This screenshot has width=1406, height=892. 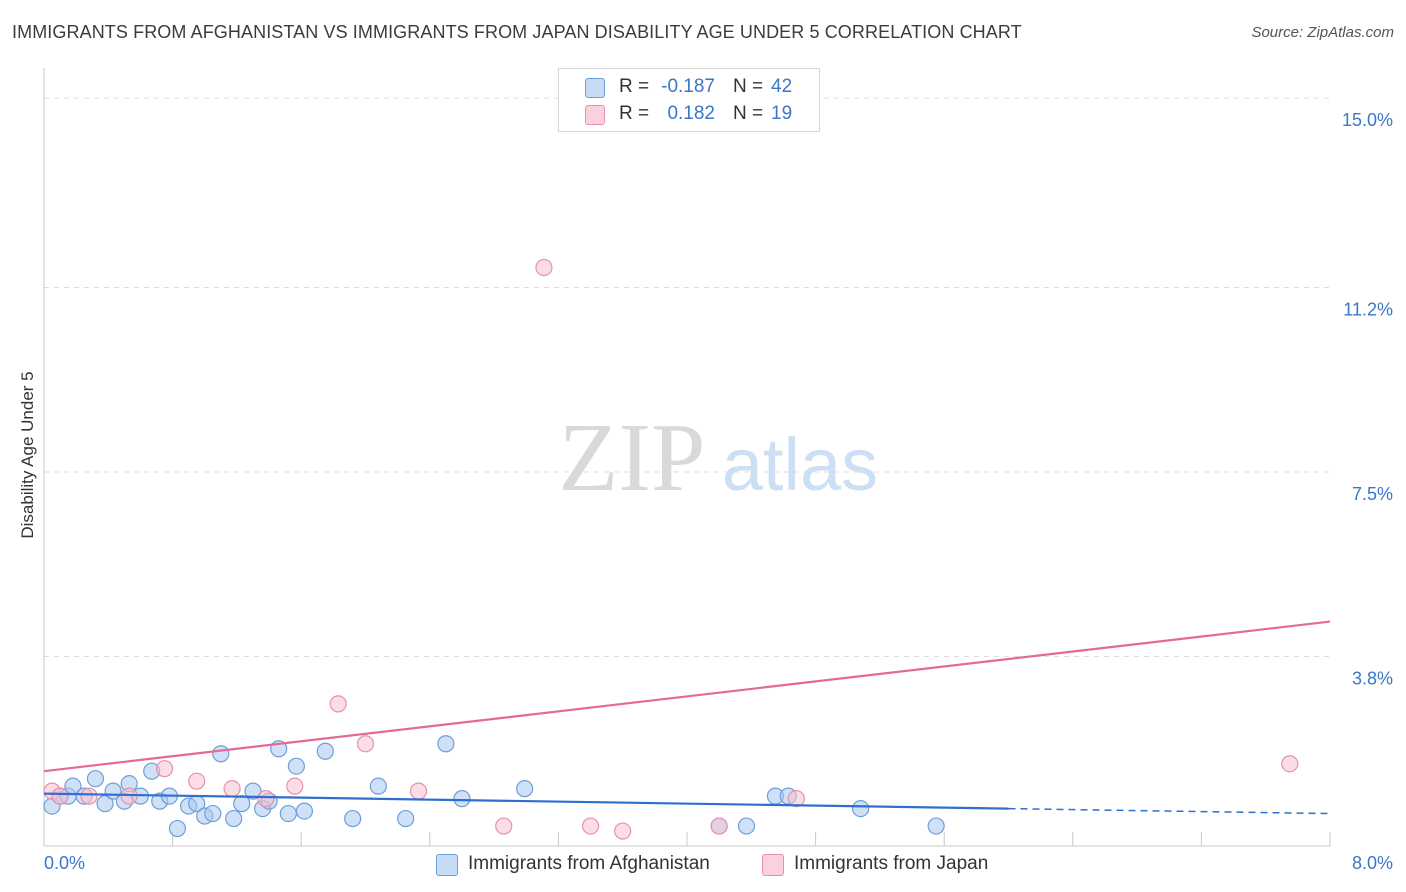 I want to click on y-tick-label: 15.0%, so click(x=1367, y=120).